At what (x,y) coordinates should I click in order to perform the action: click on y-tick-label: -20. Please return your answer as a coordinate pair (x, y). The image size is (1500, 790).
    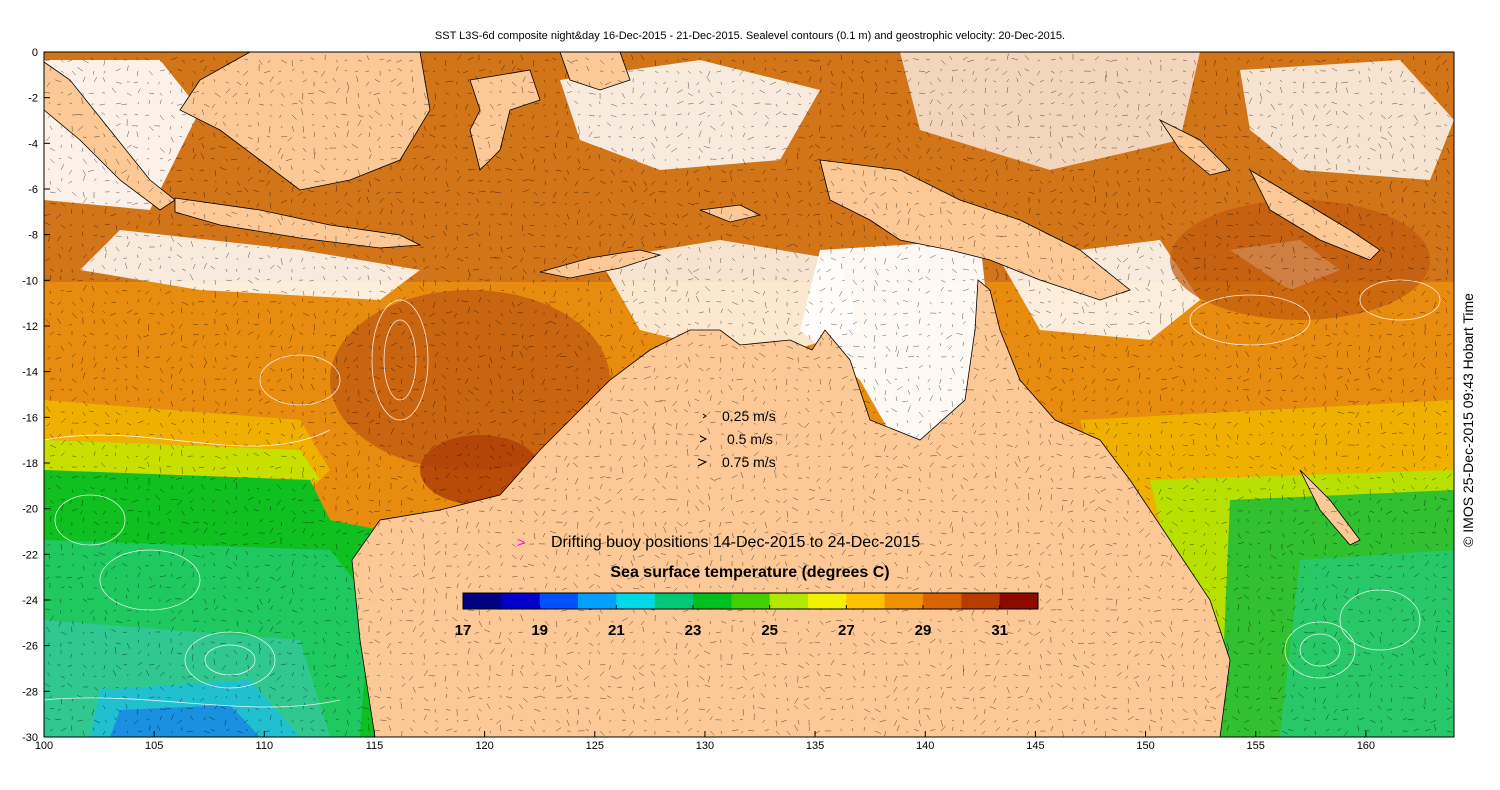
    Looking at the image, I should click on (30, 510).